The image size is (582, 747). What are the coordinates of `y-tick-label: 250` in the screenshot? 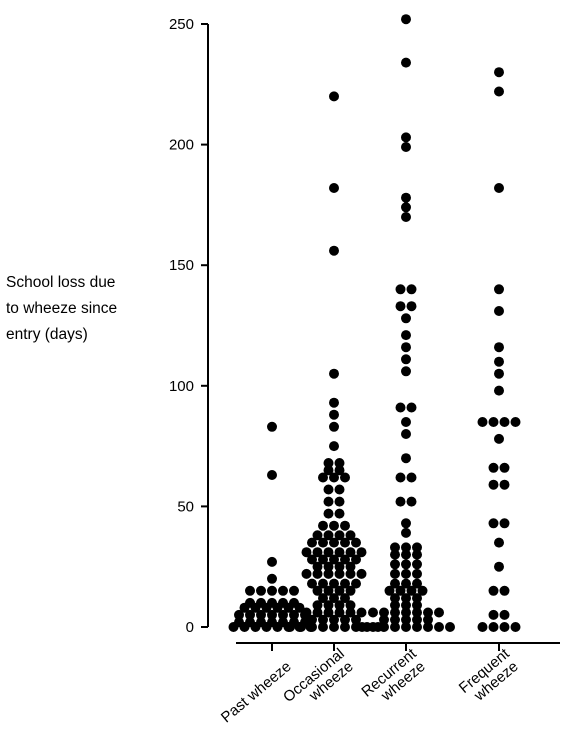 It's located at (181, 24).